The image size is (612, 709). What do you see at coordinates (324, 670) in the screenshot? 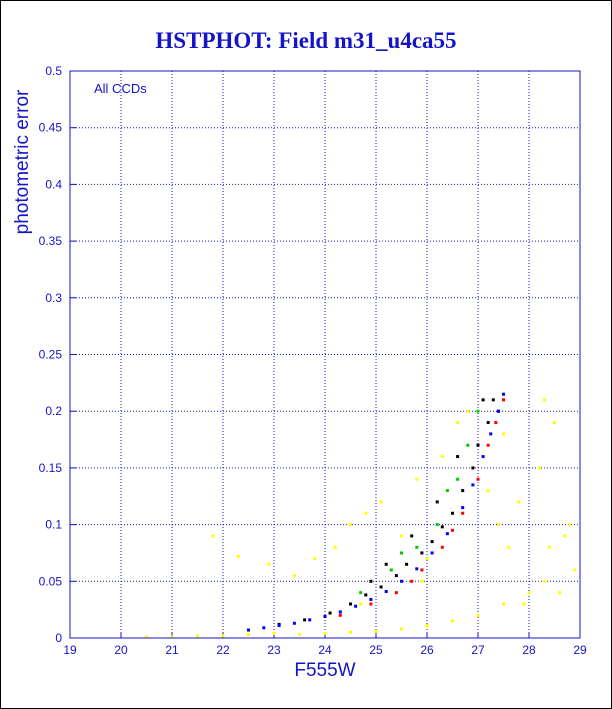
I see `x-axis-label: F555W` at bounding box center [324, 670].